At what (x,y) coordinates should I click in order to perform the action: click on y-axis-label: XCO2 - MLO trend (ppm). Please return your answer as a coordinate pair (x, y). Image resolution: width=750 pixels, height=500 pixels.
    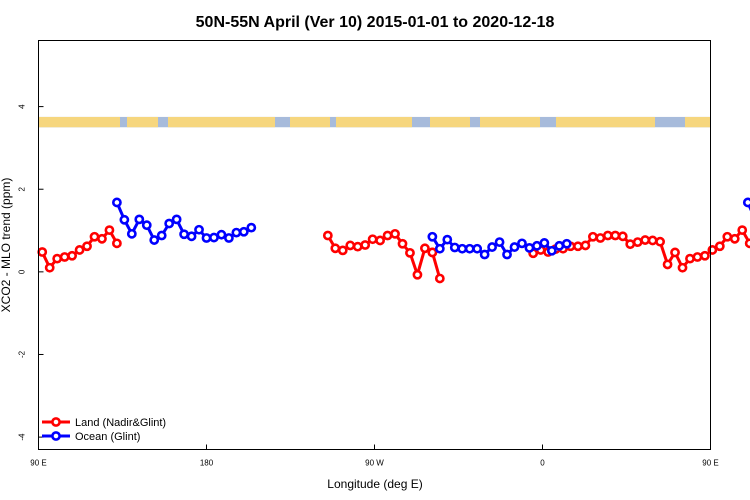
    Looking at the image, I should click on (6, 245).